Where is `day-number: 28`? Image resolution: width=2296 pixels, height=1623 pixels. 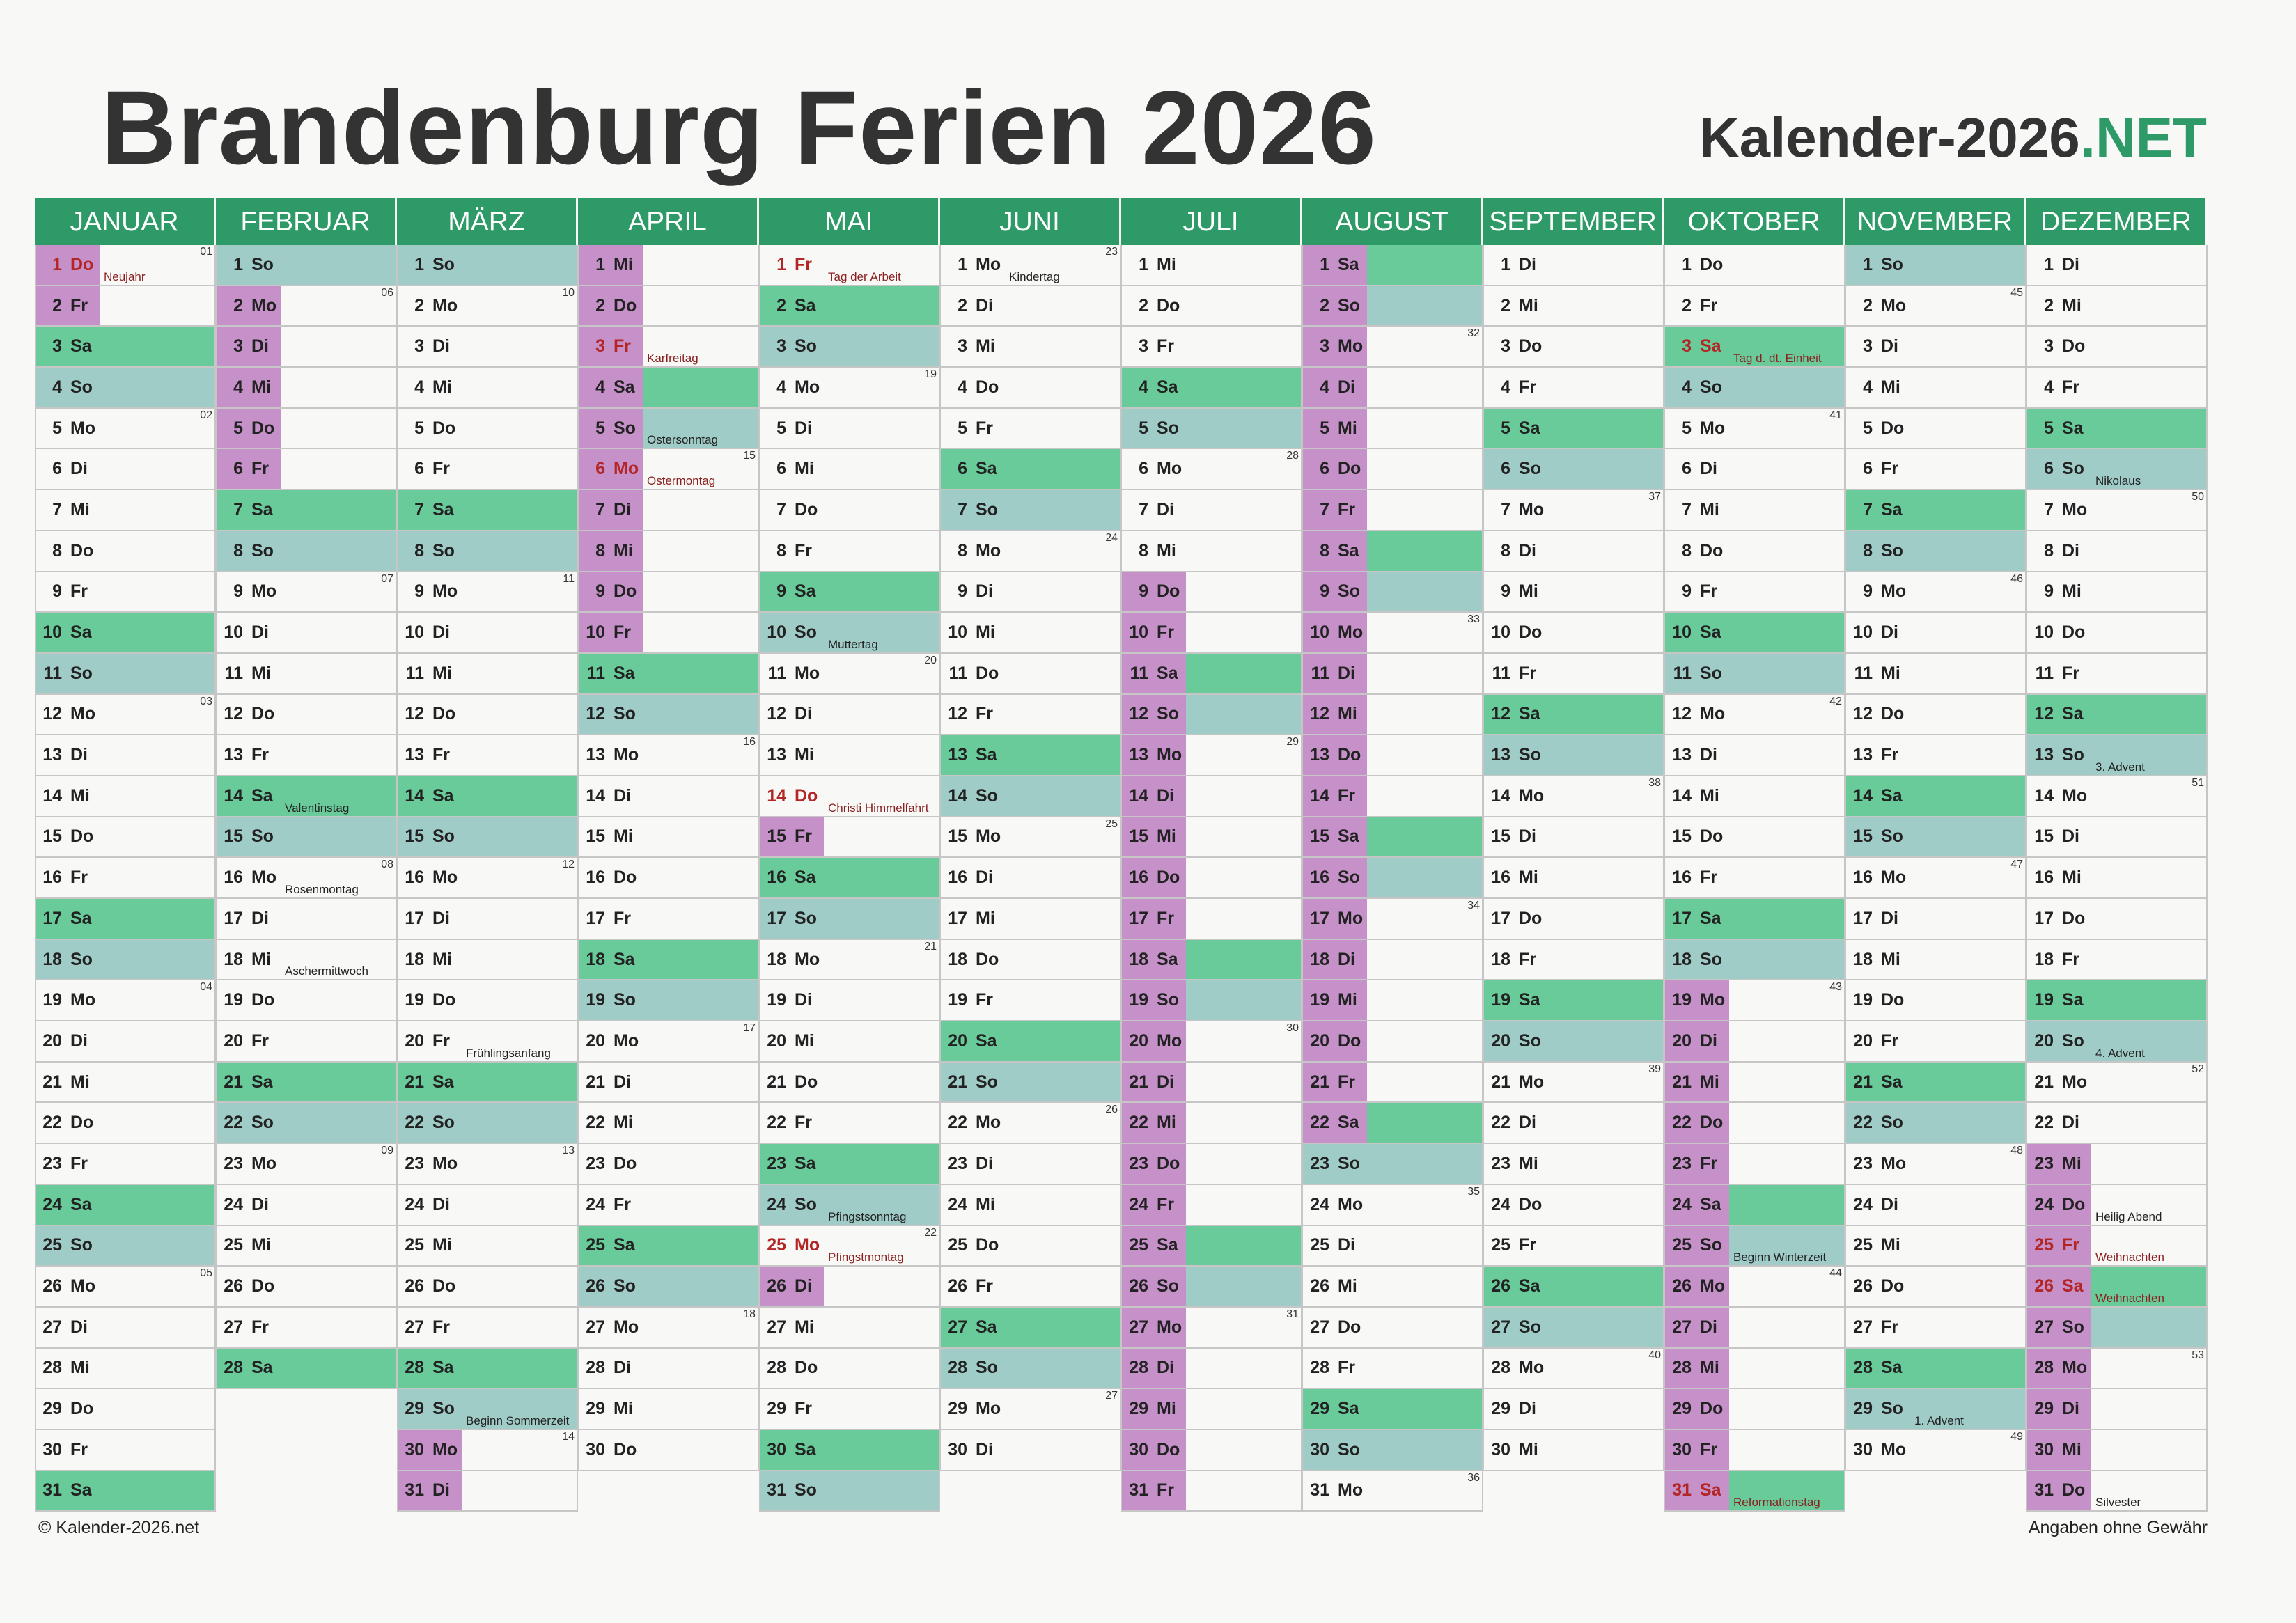 day-number: 28 is located at coordinates (414, 1368).